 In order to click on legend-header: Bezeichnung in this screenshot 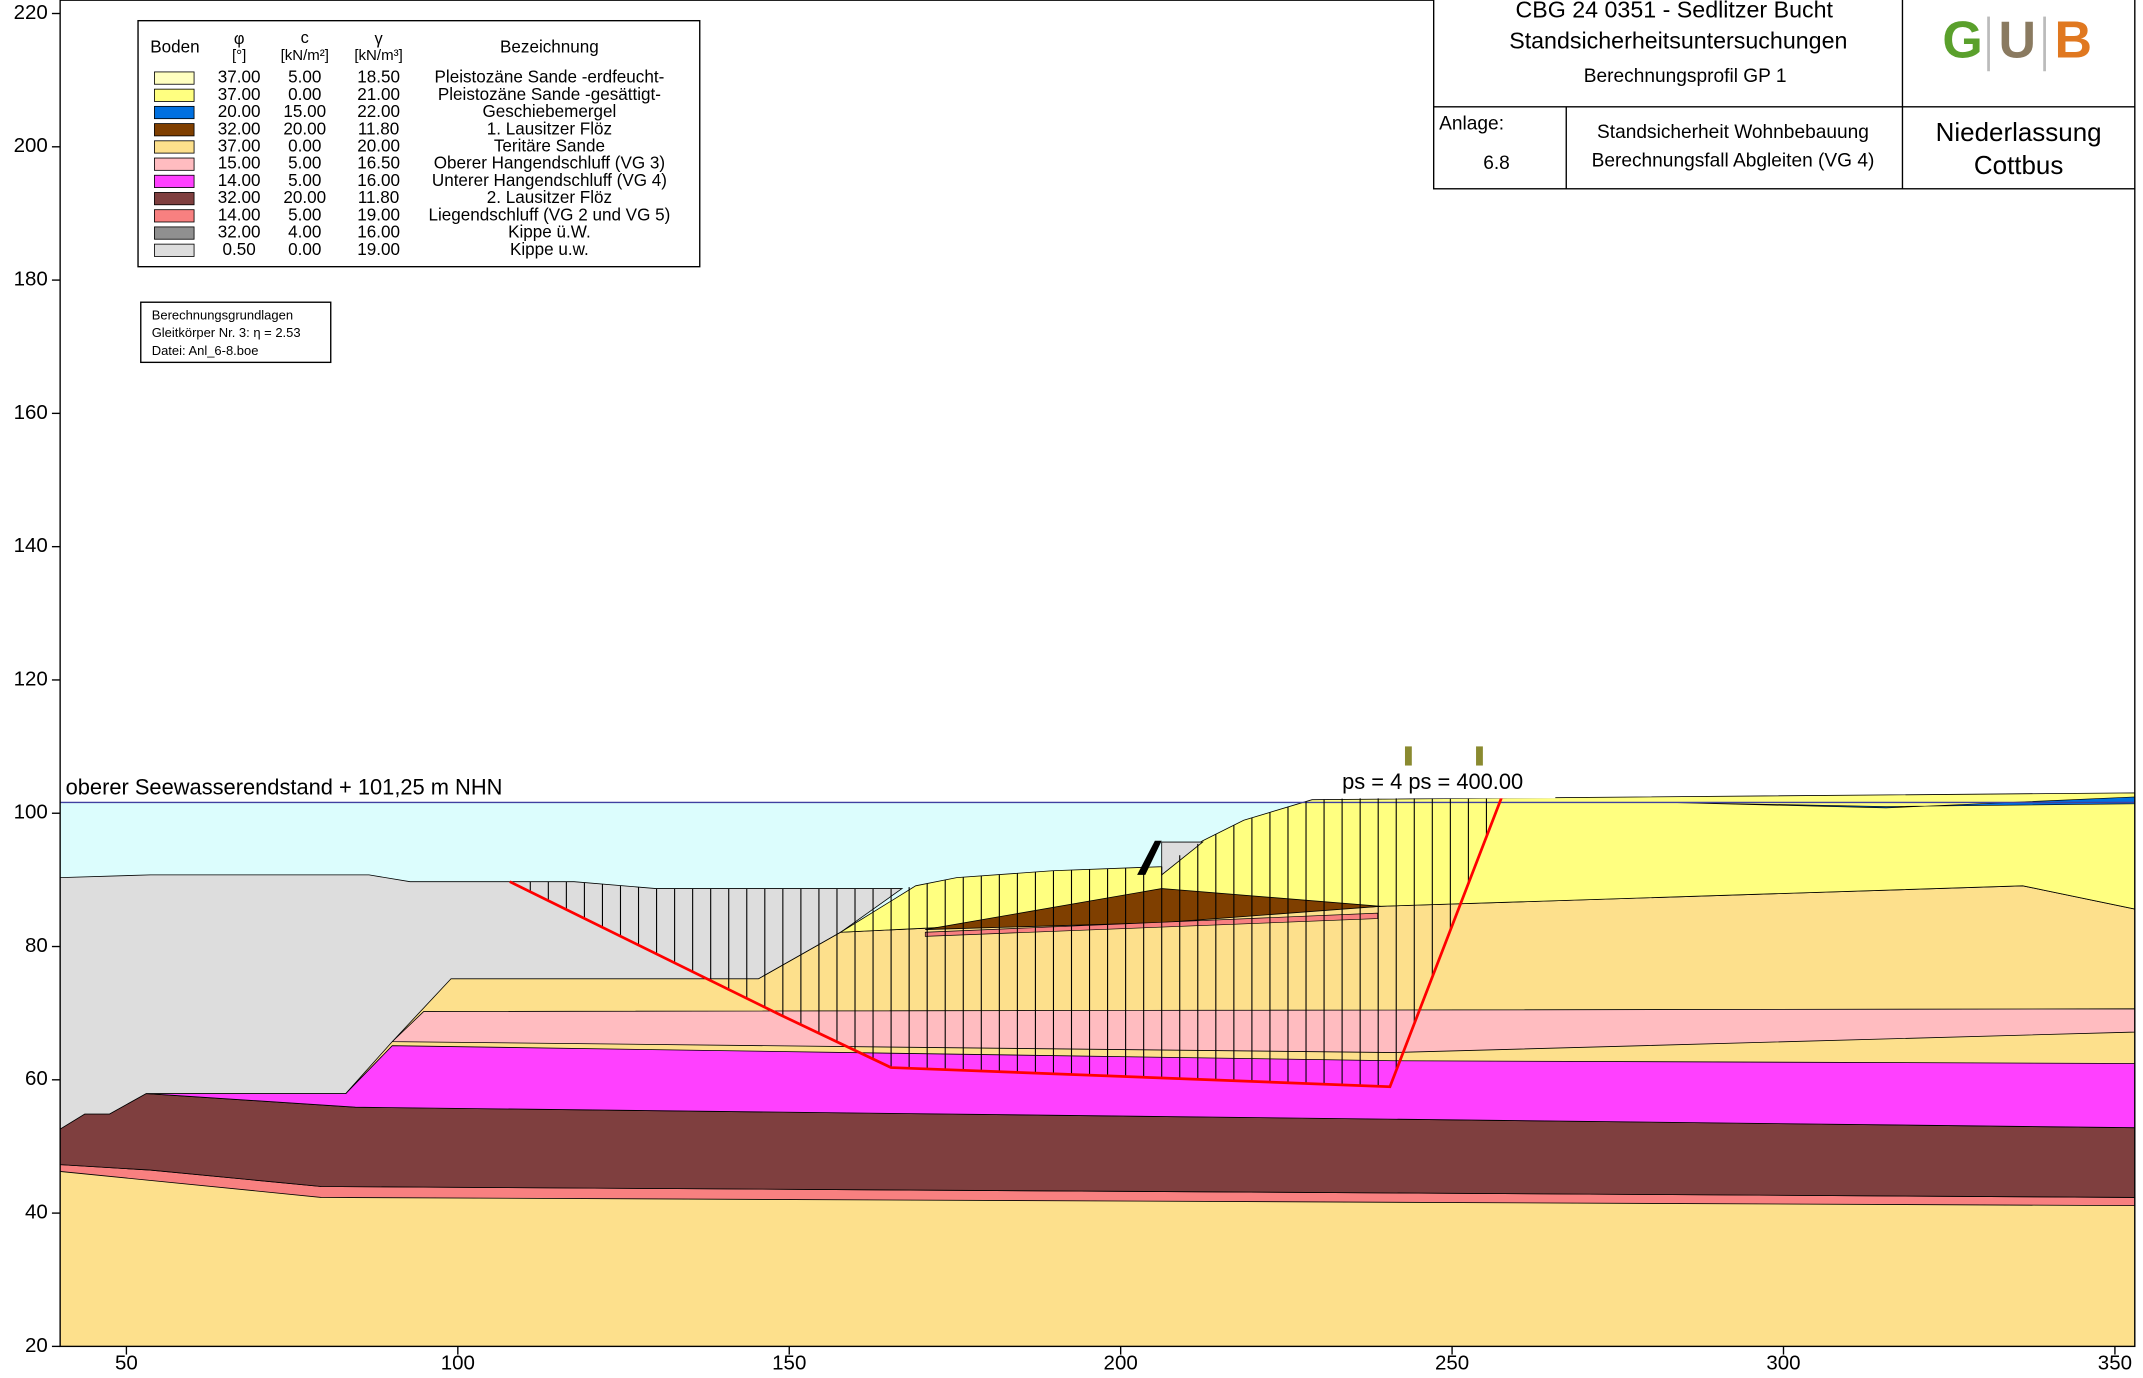, I will do `click(549, 47)`.